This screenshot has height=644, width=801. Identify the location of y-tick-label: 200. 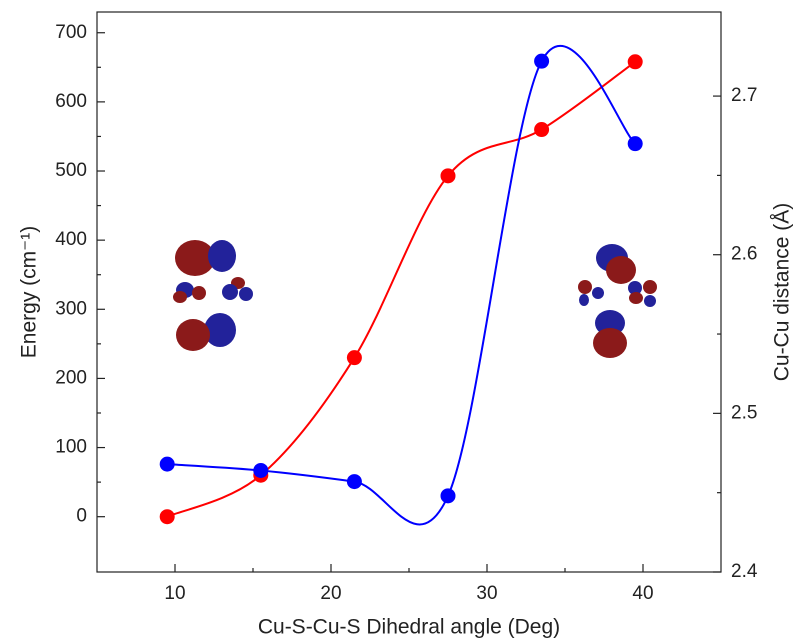
(71, 377).